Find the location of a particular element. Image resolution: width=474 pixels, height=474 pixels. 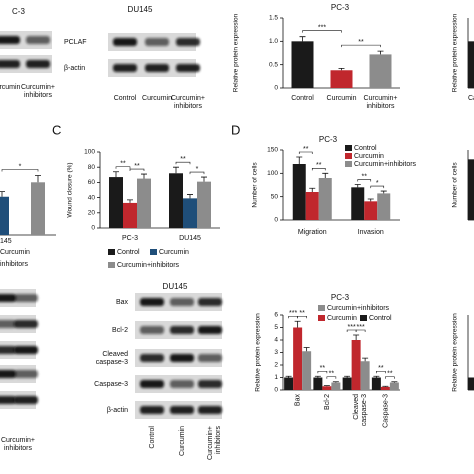

x-tick-label: Curcumin is located at coordinates (342, 98).